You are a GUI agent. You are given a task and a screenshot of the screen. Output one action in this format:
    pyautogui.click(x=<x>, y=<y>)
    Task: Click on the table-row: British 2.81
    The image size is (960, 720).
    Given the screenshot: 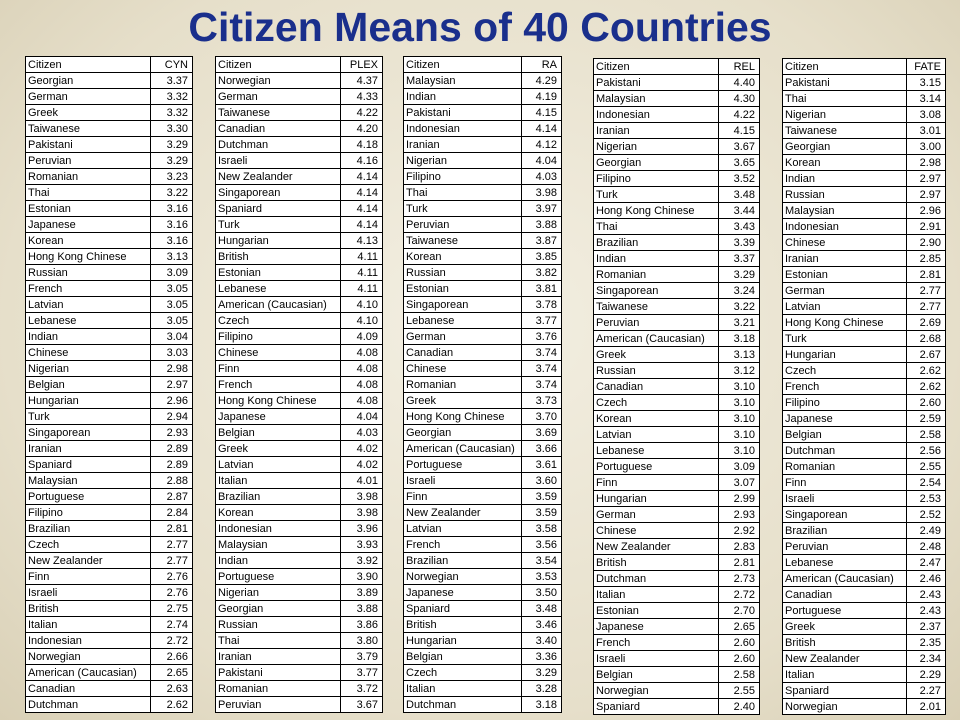 What is the action you would take?
    pyautogui.click(x=676, y=562)
    